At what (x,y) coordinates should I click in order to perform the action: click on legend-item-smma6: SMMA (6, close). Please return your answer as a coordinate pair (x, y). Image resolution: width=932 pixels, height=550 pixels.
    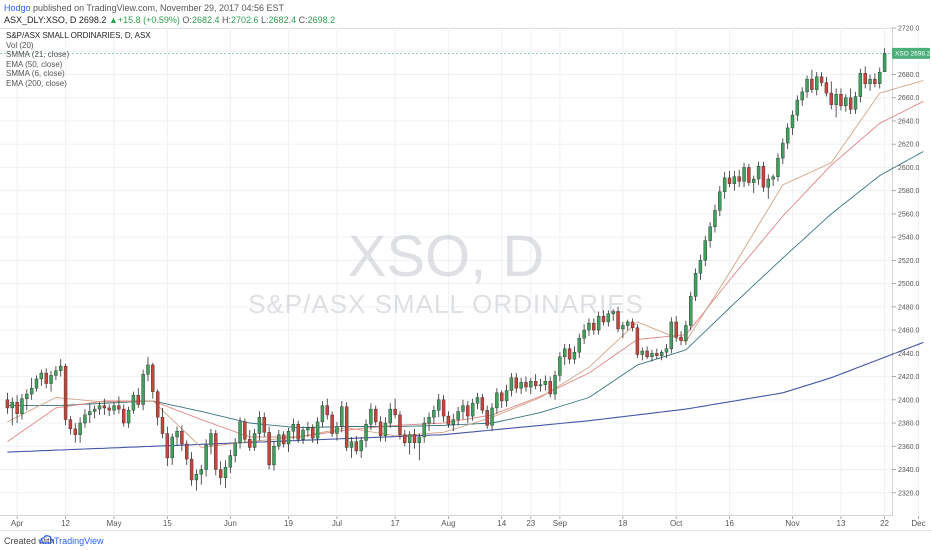
    Looking at the image, I should click on (35, 74).